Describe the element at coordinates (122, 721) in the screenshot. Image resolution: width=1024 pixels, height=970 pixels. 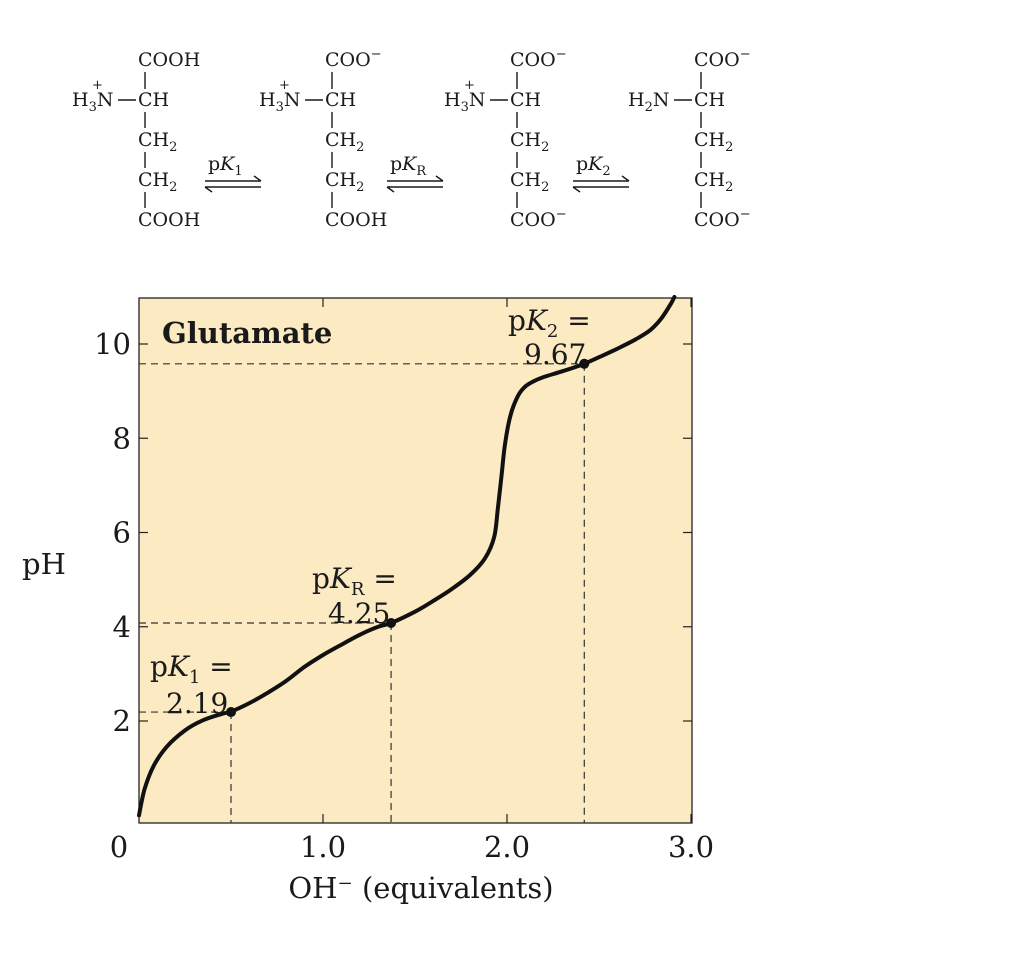
I see `y-tick-label: 2` at that location.